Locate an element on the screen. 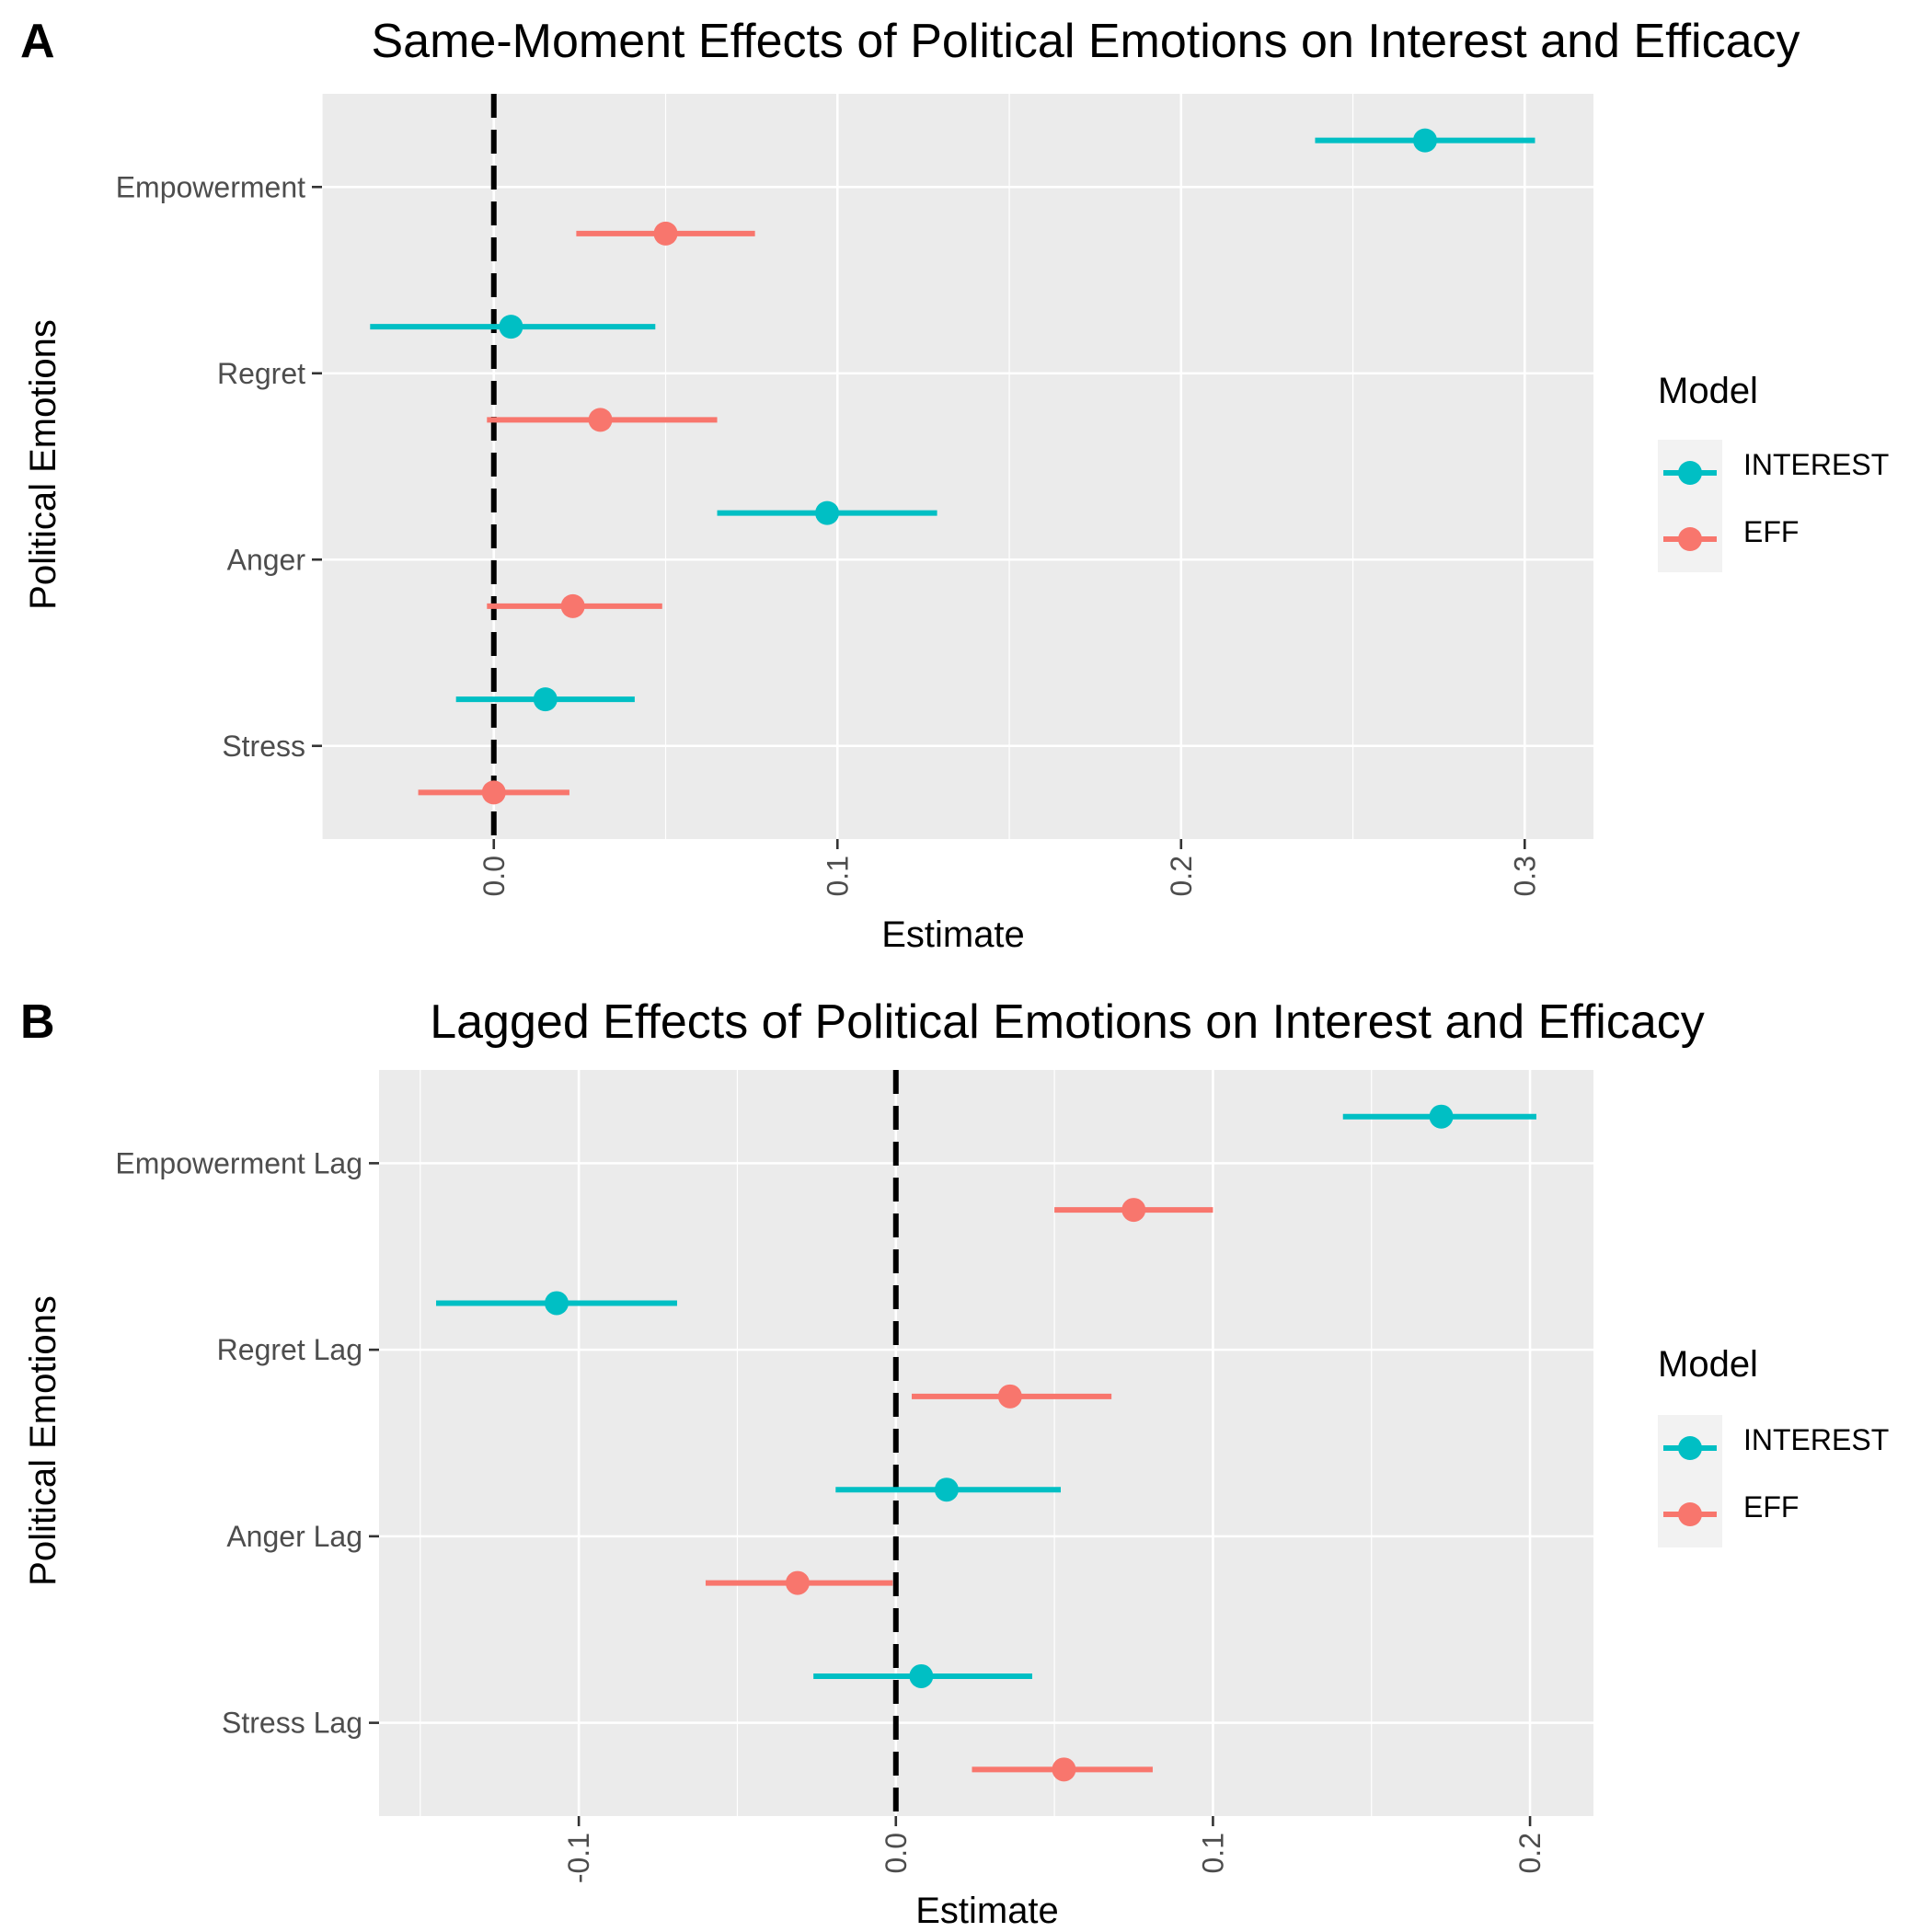  panel-b-letter: B is located at coordinates (37, 1022).